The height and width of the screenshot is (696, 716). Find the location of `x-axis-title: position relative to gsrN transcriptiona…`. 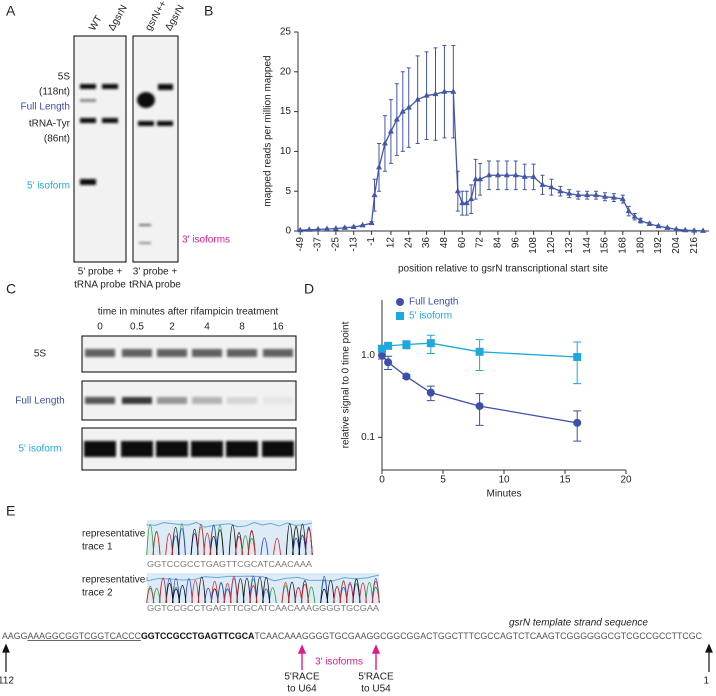

x-axis-title: position relative to gsrN transcriptiona… is located at coordinates (503, 269).